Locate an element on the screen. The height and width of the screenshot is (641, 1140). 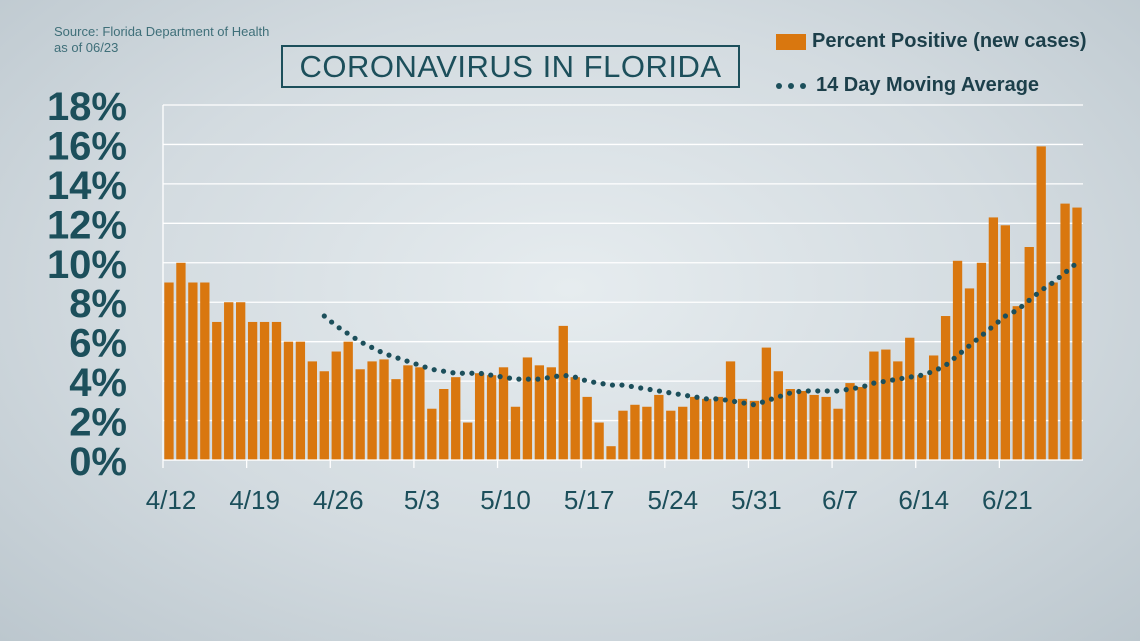
y-tick-label: 2% is located at coordinates (98, 423).